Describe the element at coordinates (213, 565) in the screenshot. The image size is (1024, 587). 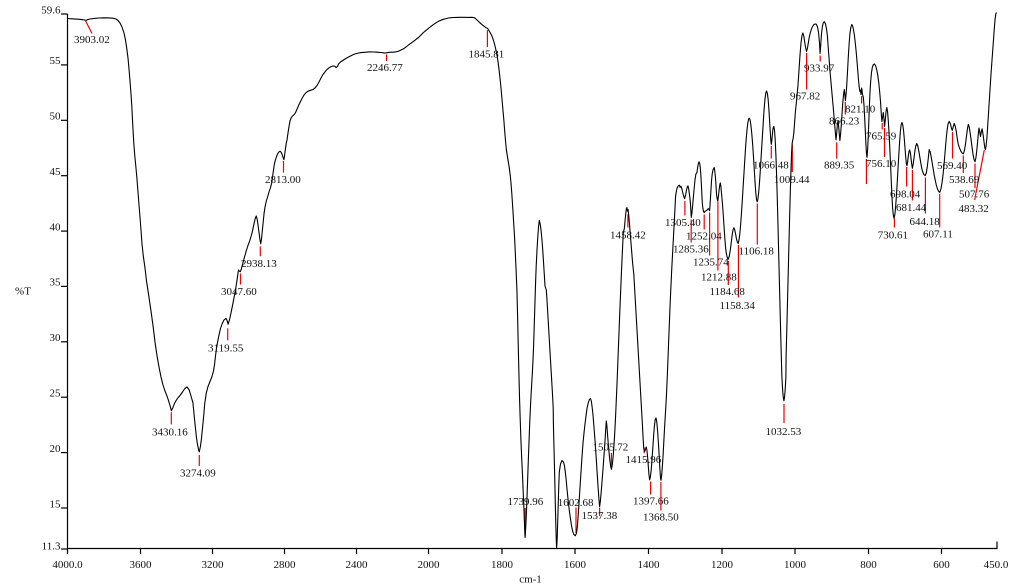
I see `svg-text: 3200` at that location.